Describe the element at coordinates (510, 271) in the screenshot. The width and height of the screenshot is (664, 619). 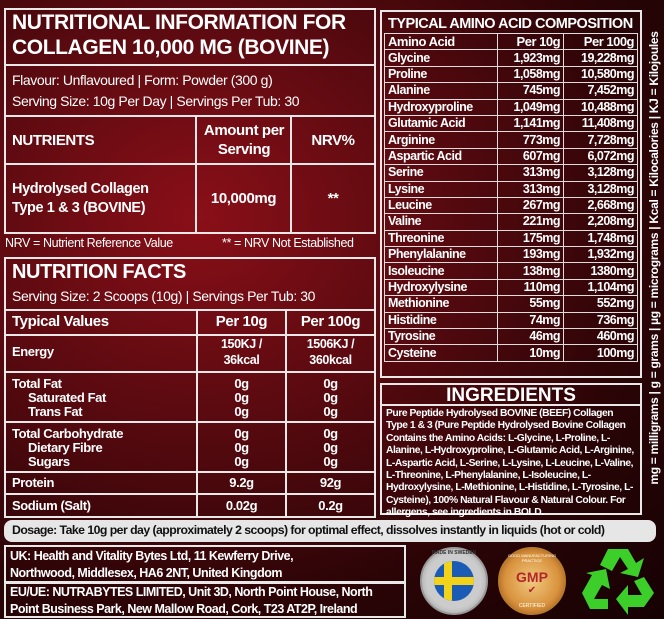
I see `amino-row: Isoleucine 138mg 1380mg` at that location.